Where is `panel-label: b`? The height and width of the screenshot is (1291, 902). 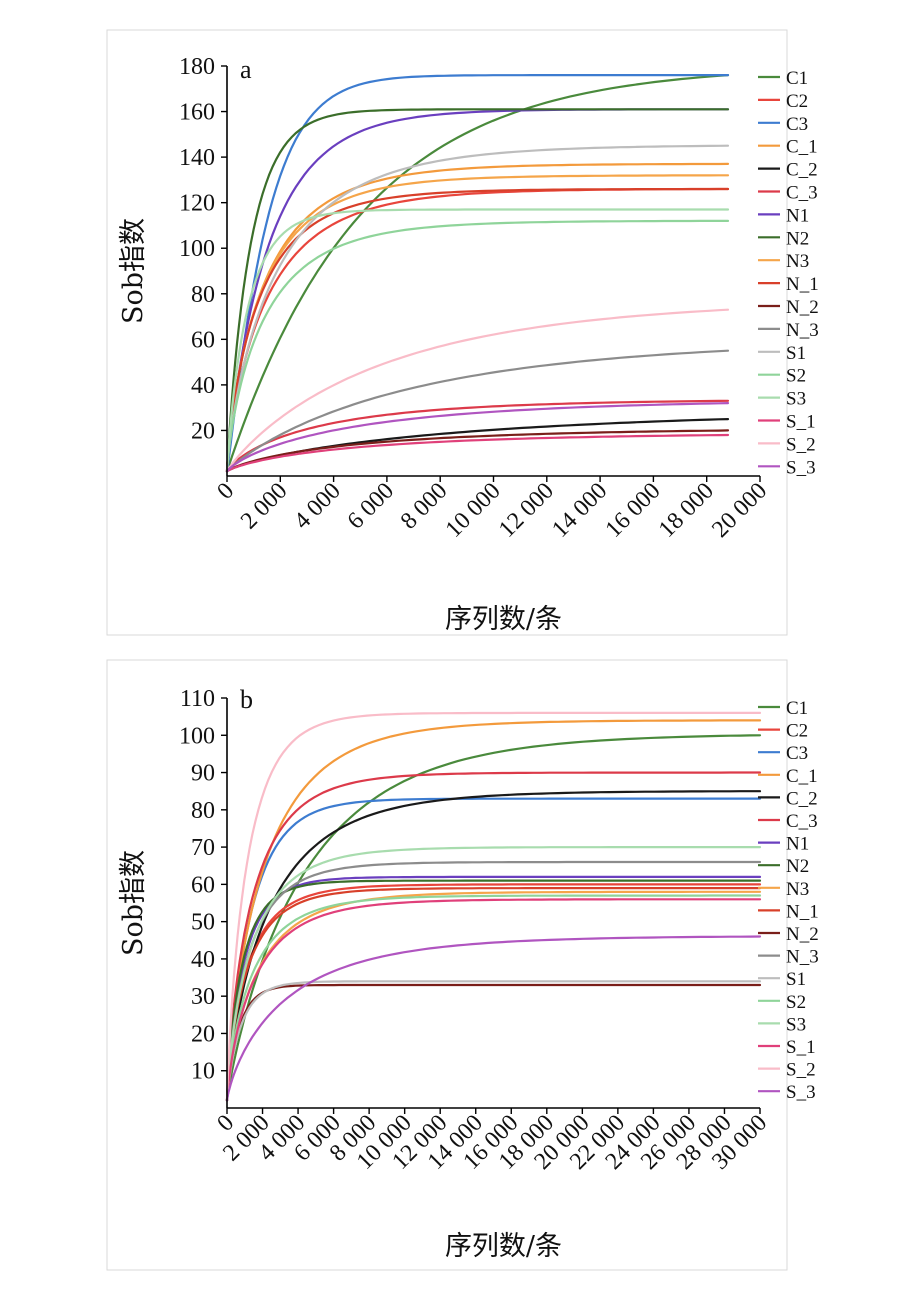 panel-label: b is located at coordinates (246, 699).